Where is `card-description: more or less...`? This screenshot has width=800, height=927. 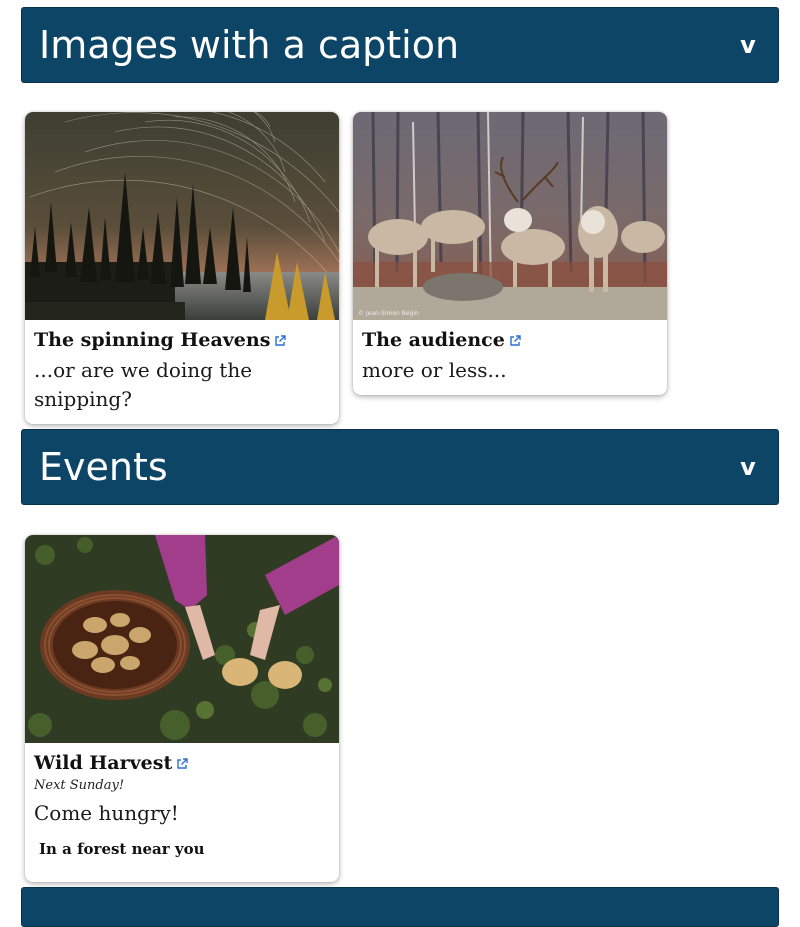 card-description: more or less... is located at coordinates (434, 370).